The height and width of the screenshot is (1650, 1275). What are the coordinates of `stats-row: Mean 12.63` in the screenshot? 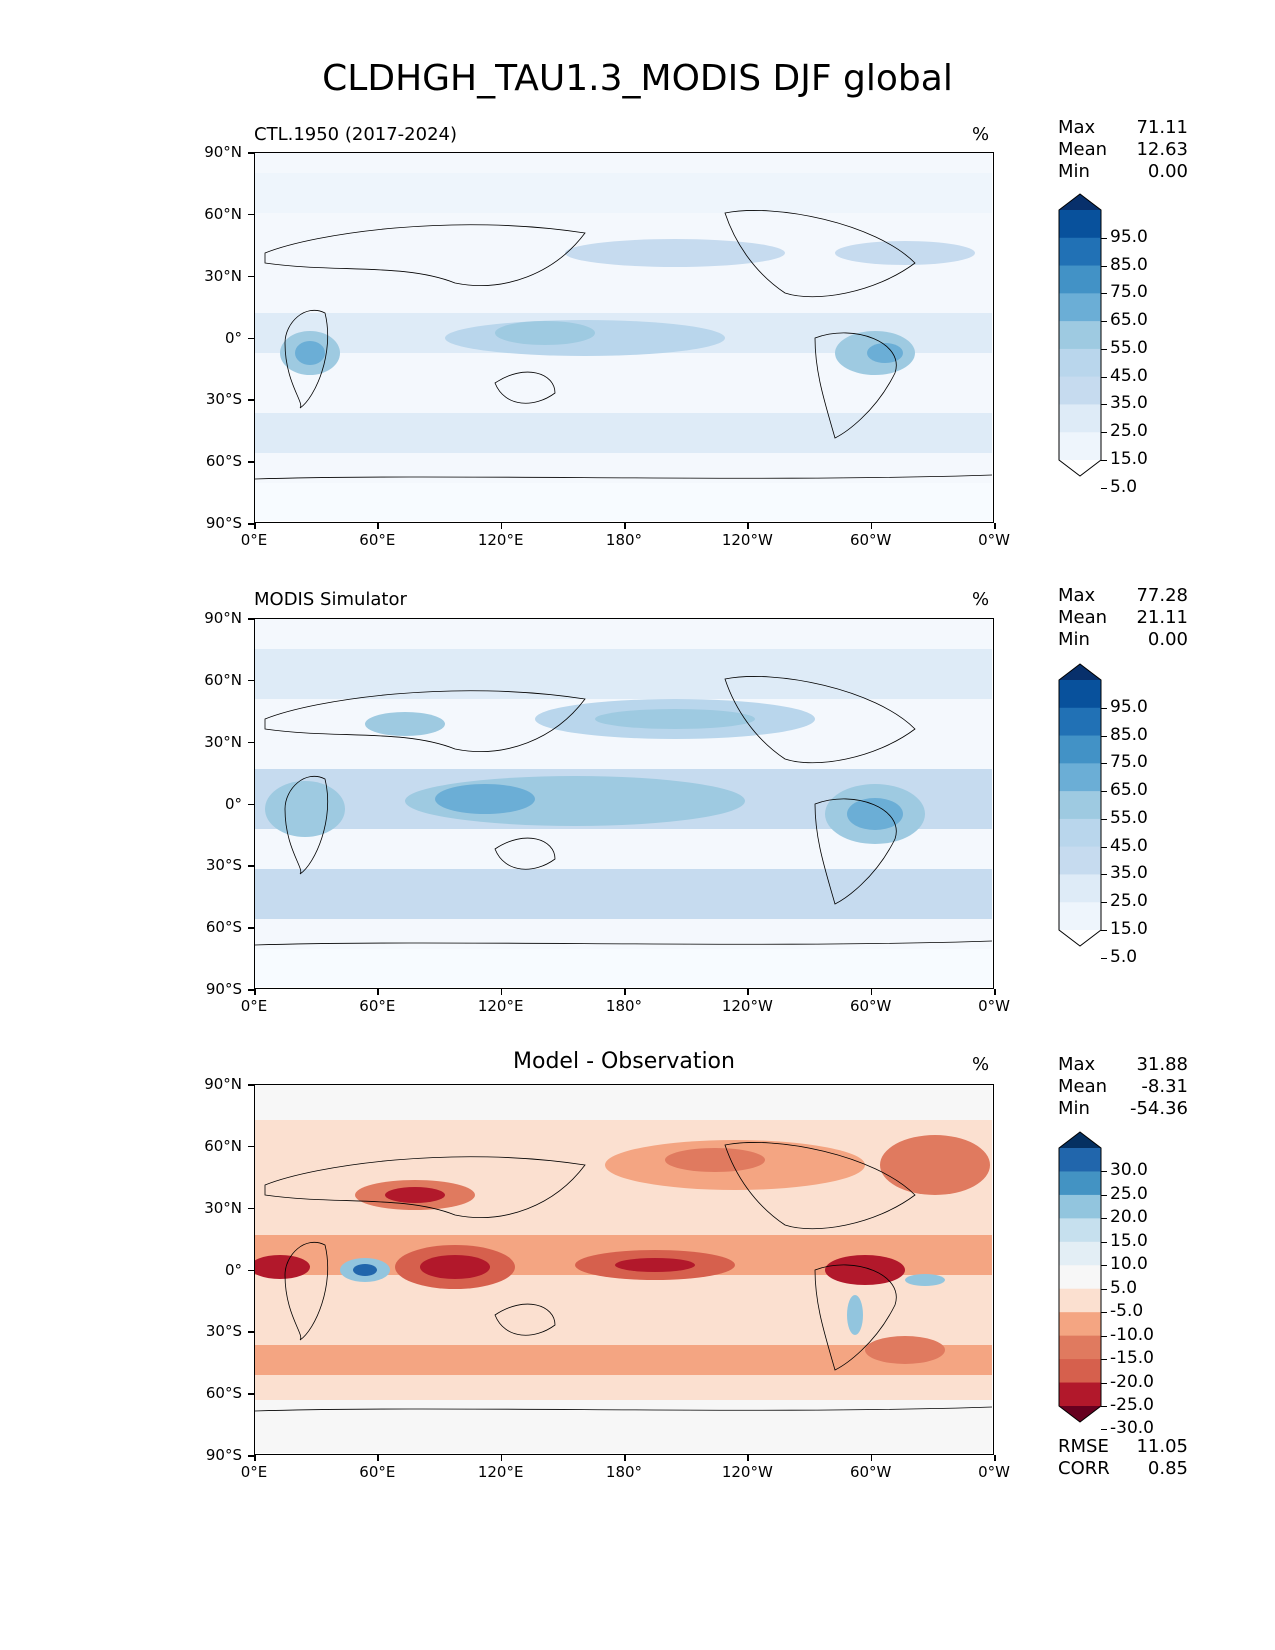 It's located at (1123, 150).